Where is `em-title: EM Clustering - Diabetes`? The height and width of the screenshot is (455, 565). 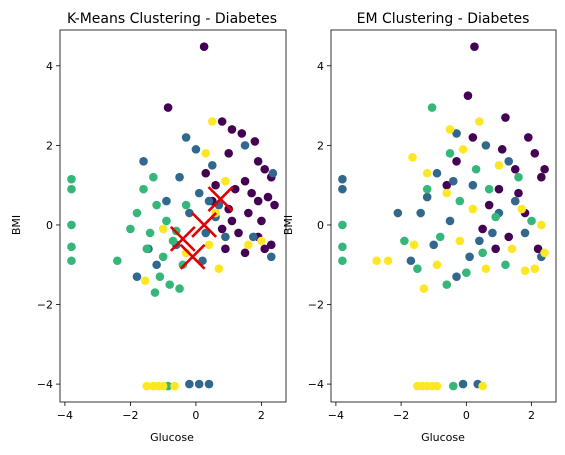
em-title: EM Clustering - Diabetes is located at coordinates (443, 19).